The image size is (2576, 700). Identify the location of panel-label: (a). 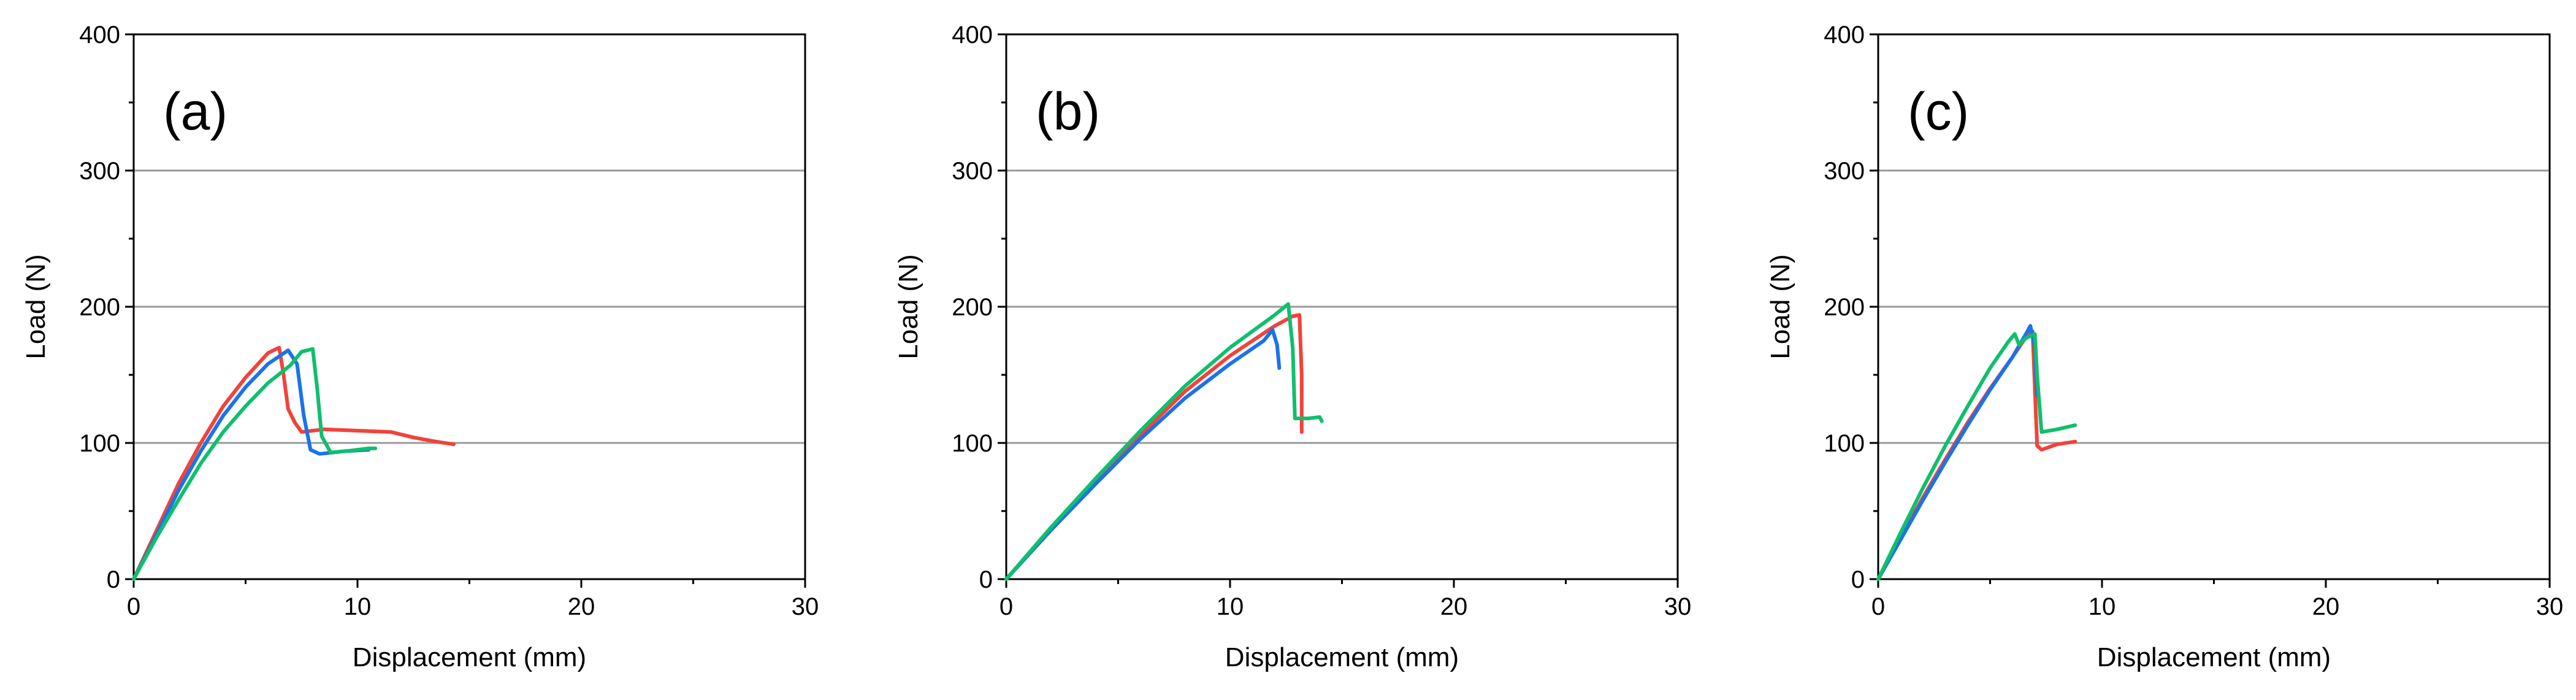
(195, 111).